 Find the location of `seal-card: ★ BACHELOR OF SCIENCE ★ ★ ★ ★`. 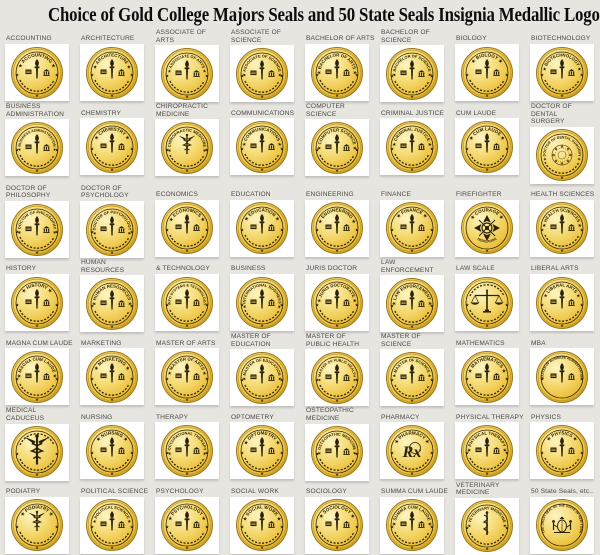

seal-card: ★ BACHELOR OF SCIENCE ★ ★ ★ ★ is located at coordinates (412, 74).